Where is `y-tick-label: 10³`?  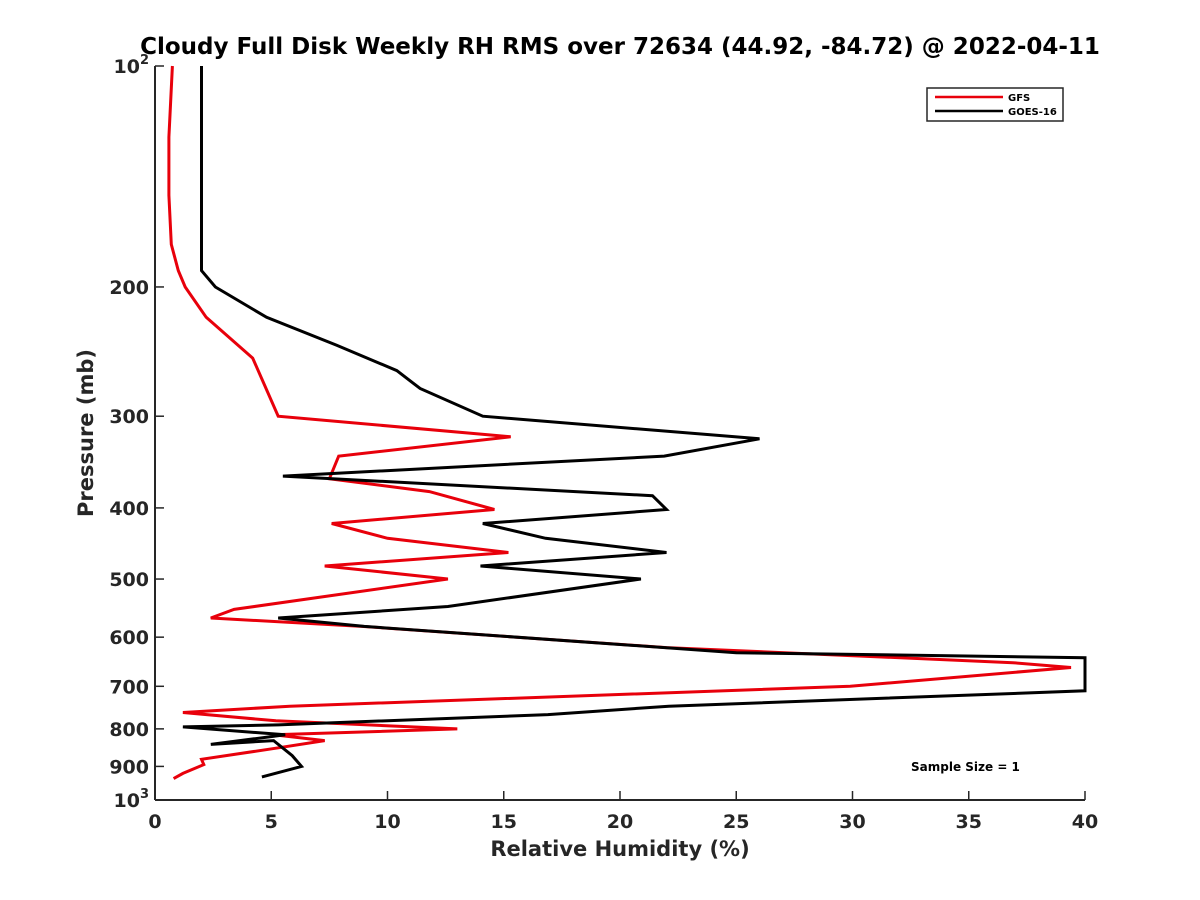 y-tick-label: 10³ is located at coordinates (132, 799).